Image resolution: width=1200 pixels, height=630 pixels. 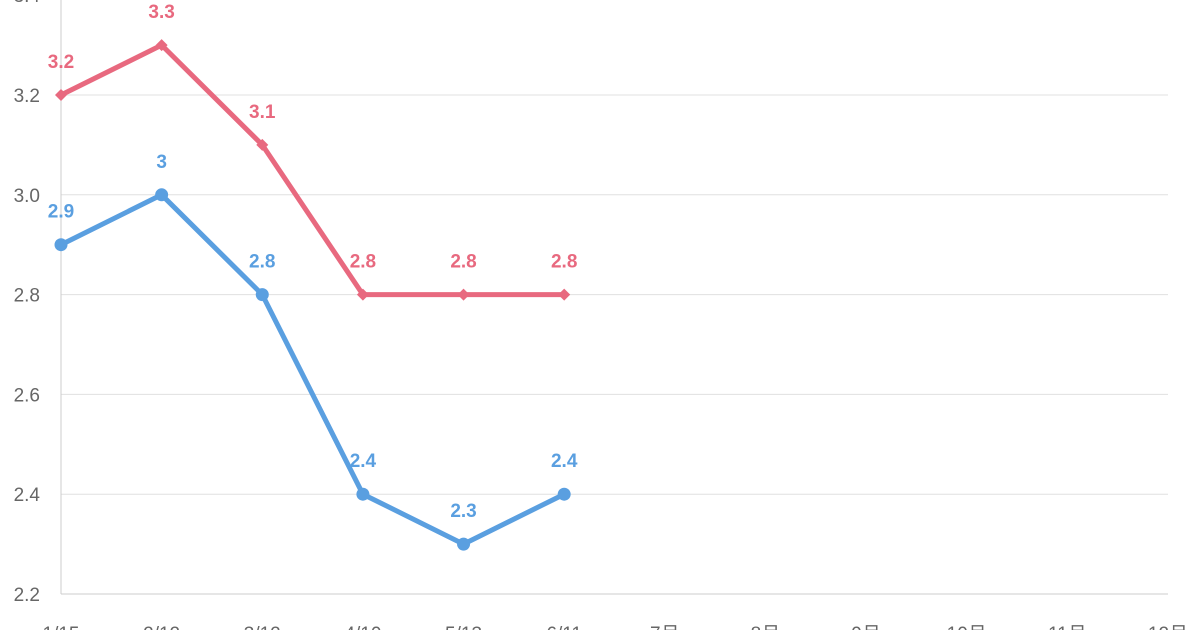 I want to click on y-tick-label: 2.6, so click(x=27, y=395).